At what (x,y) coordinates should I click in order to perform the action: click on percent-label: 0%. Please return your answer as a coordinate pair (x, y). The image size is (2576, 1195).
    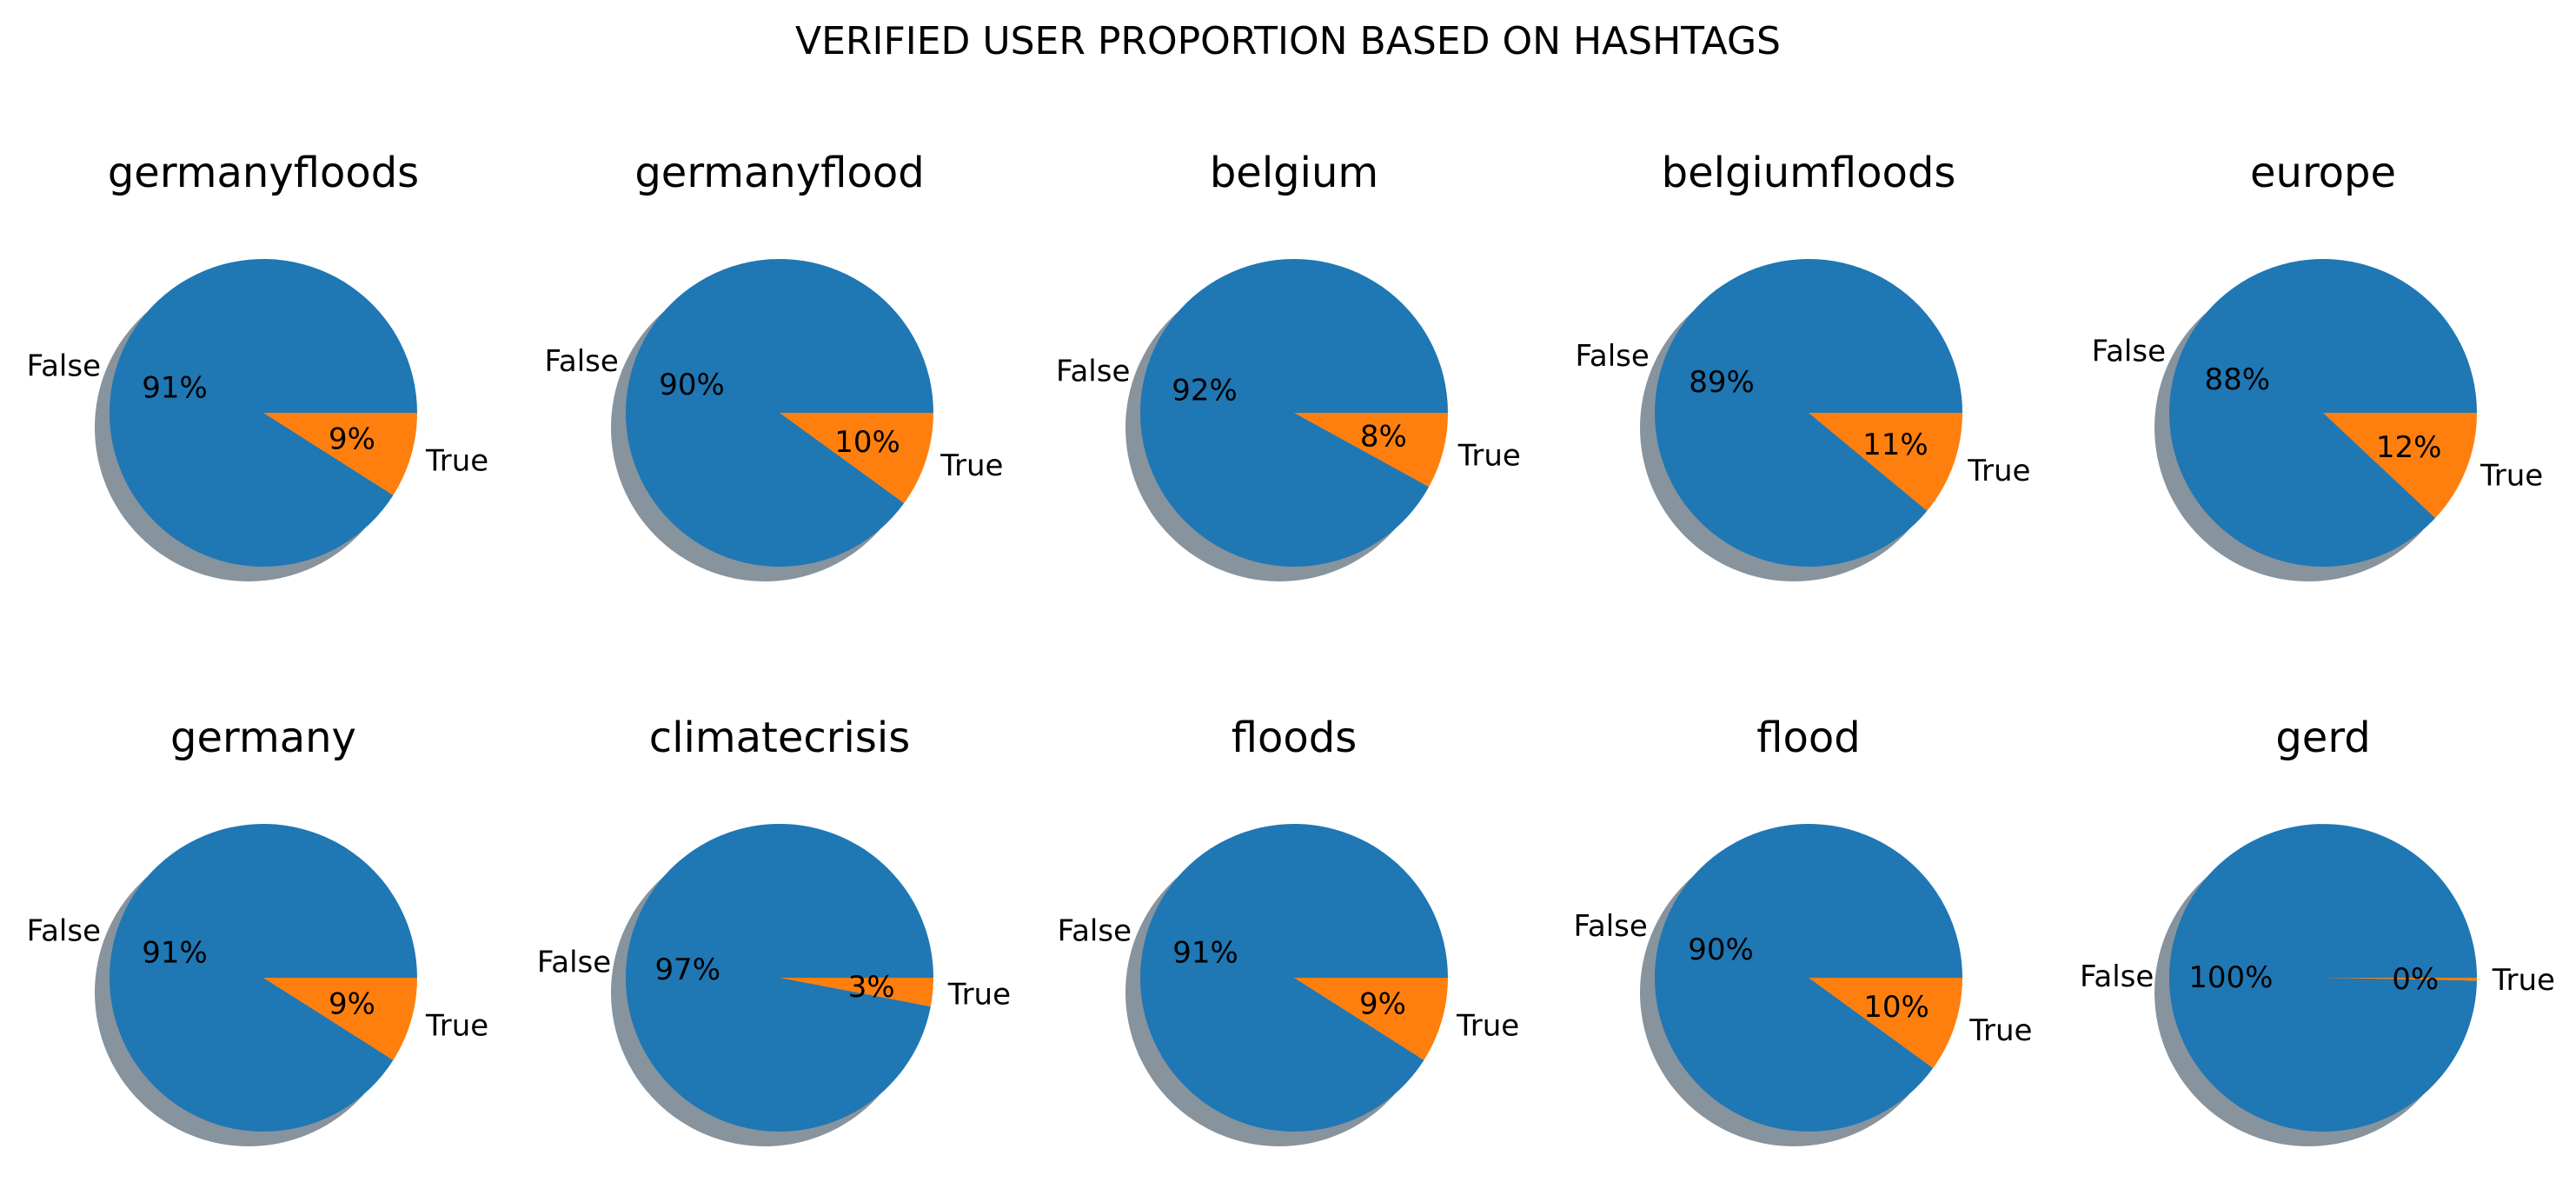
    Looking at the image, I should click on (2415, 979).